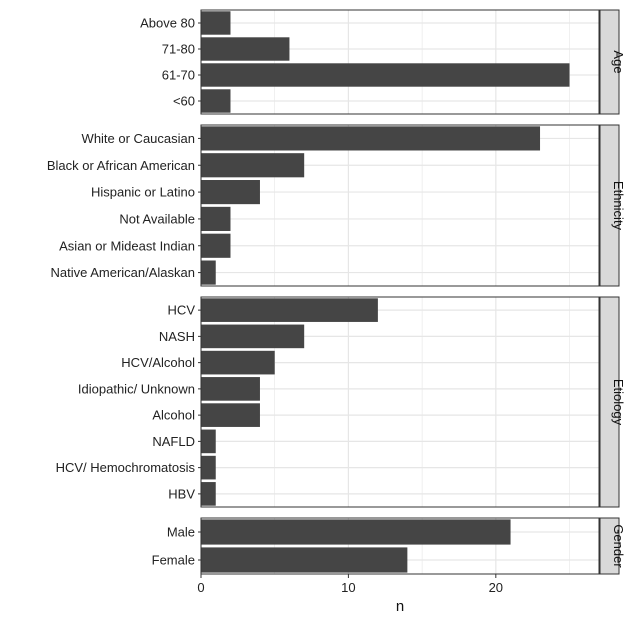  I want to click on category-label: NASH, so click(177, 336).